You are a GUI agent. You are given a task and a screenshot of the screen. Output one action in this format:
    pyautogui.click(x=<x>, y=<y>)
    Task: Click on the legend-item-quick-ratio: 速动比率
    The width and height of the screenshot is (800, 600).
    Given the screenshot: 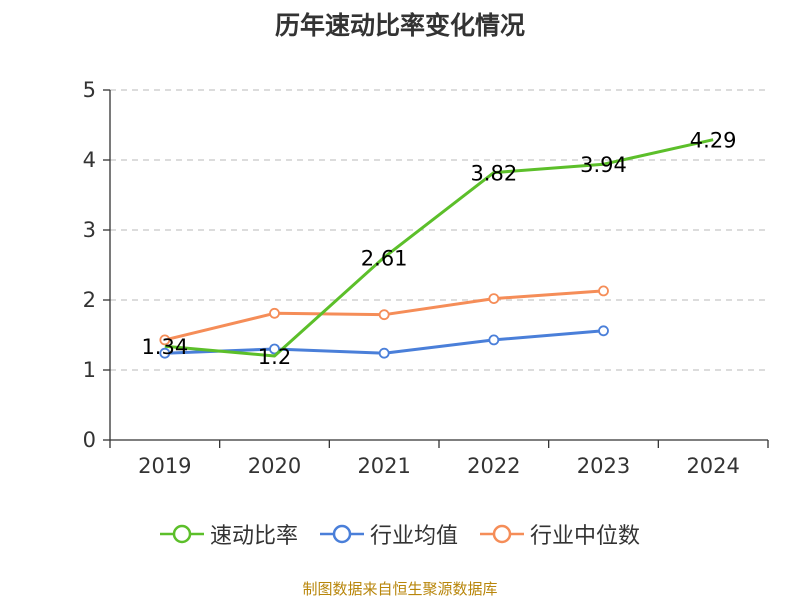 What is the action you would take?
    pyautogui.click(x=228, y=534)
    